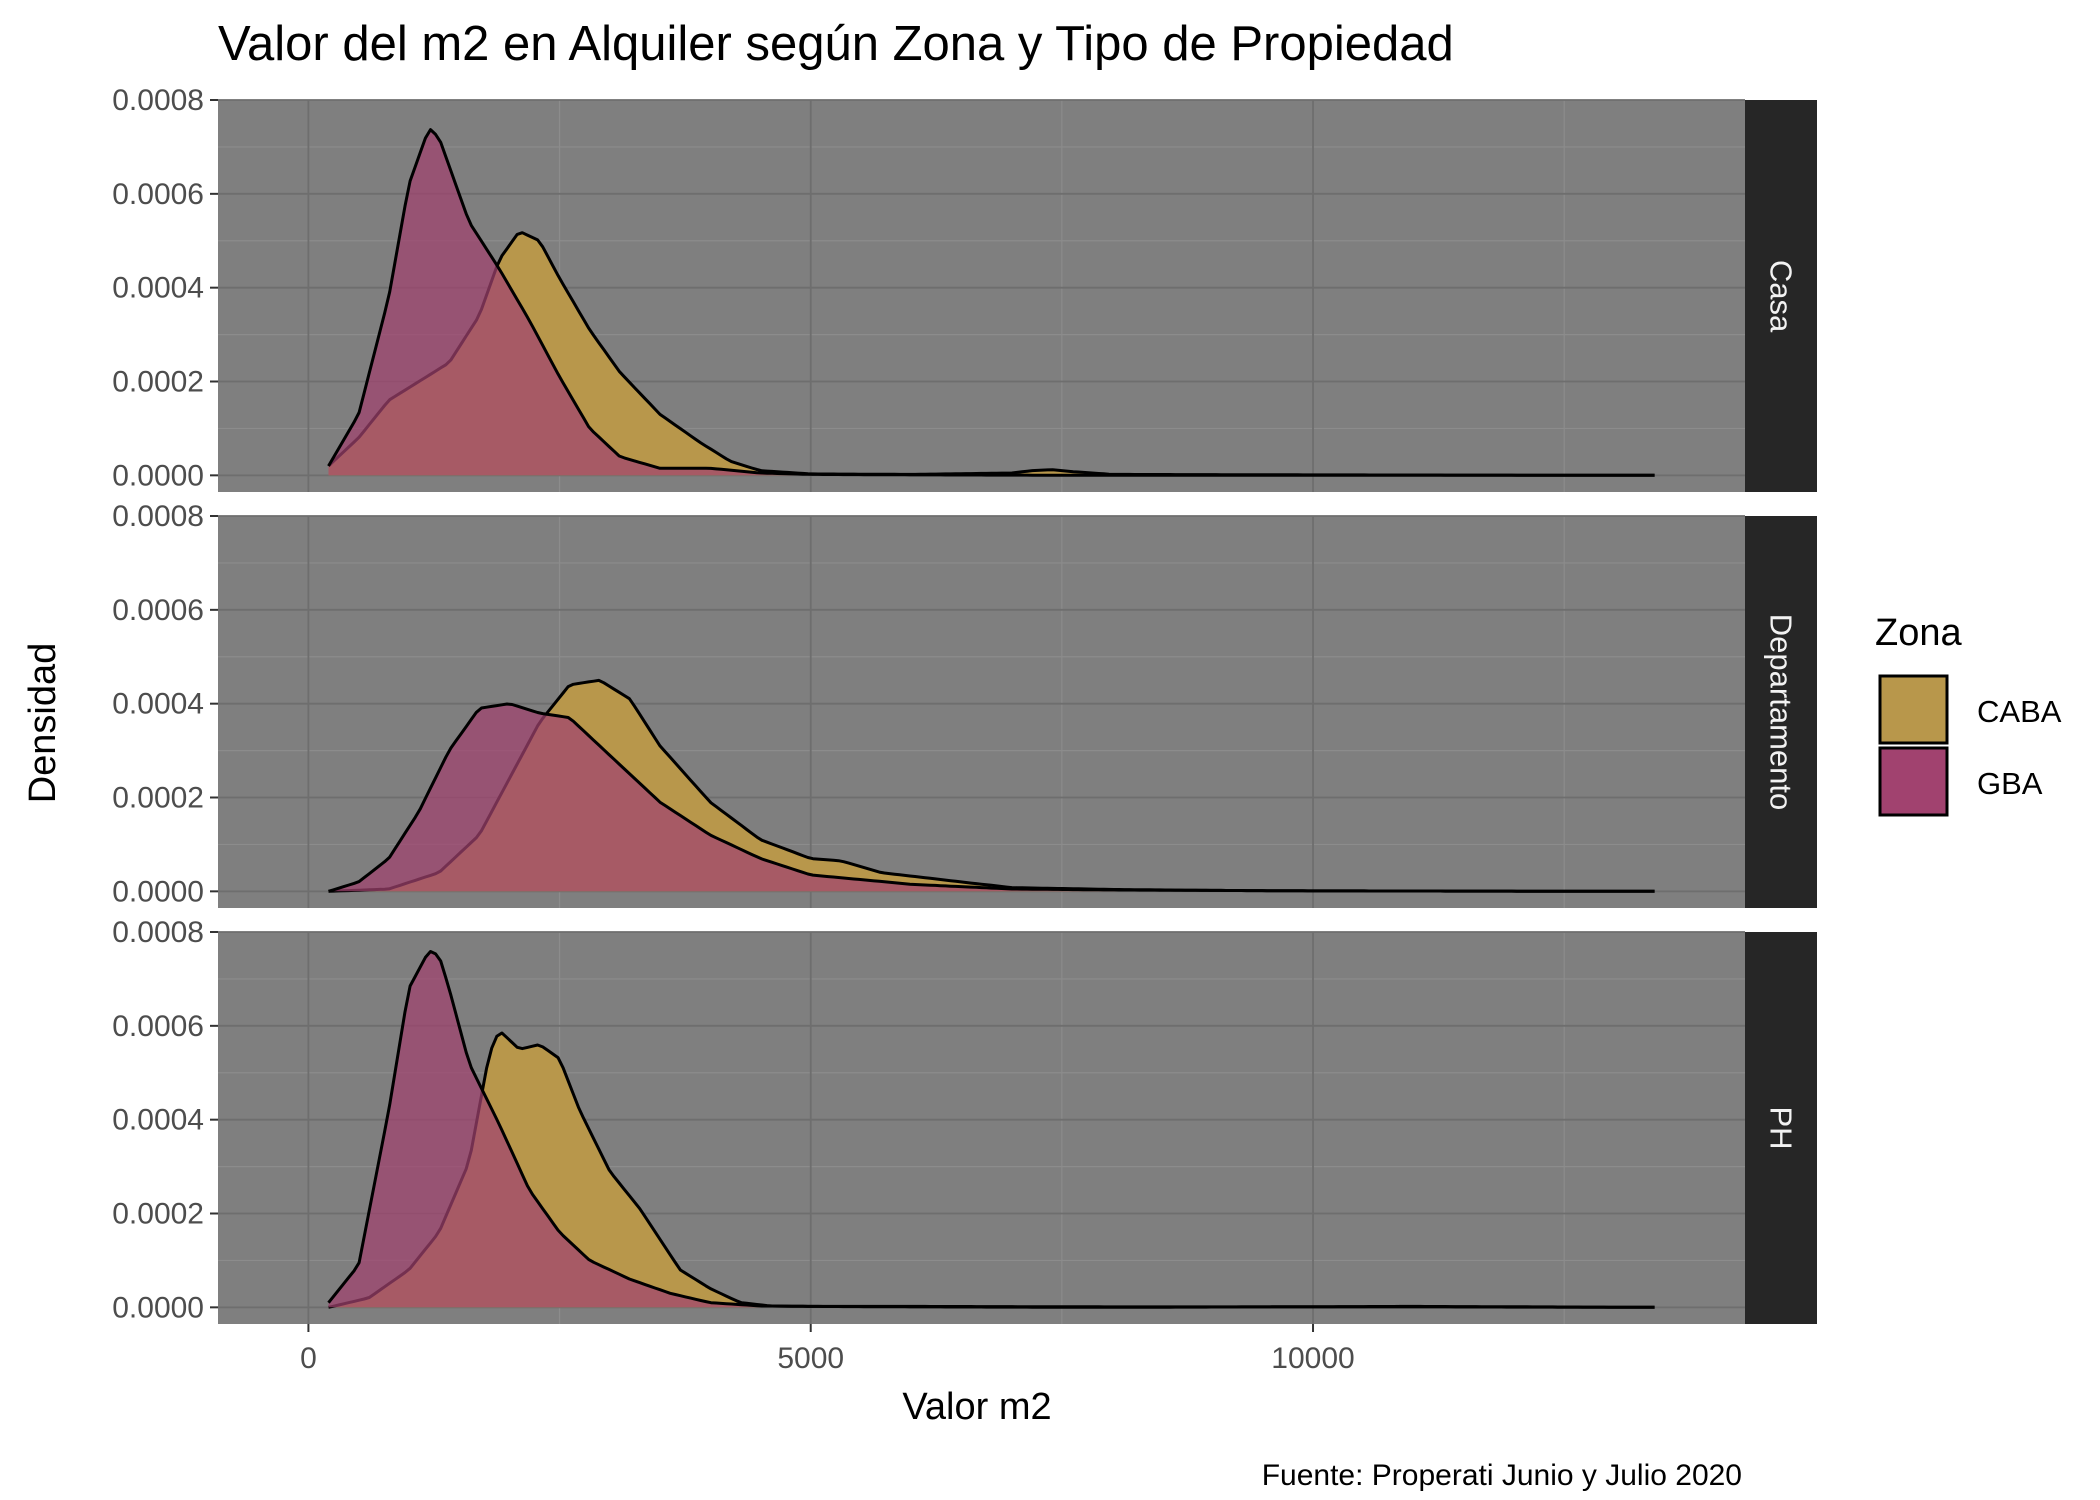 This screenshot has width=2100, height=1500. I want to click on facet-strip-label: Casa, so click(1781, 296).